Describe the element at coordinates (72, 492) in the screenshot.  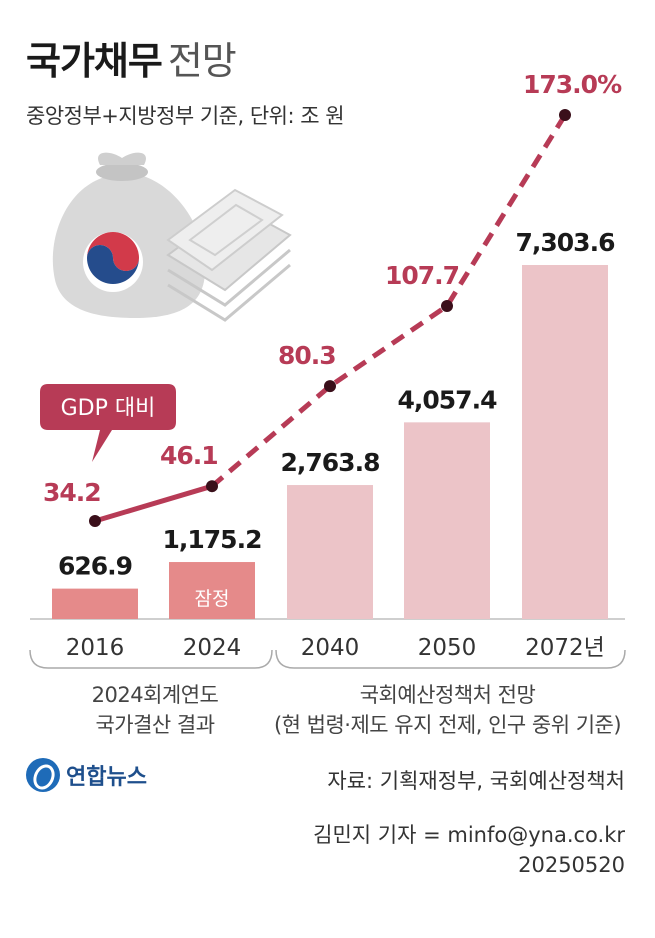
I see `line-value-label: 34.2` at that location.